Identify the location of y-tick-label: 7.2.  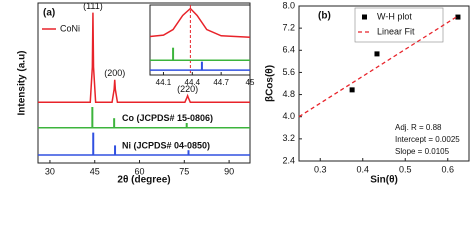
(288, 28).